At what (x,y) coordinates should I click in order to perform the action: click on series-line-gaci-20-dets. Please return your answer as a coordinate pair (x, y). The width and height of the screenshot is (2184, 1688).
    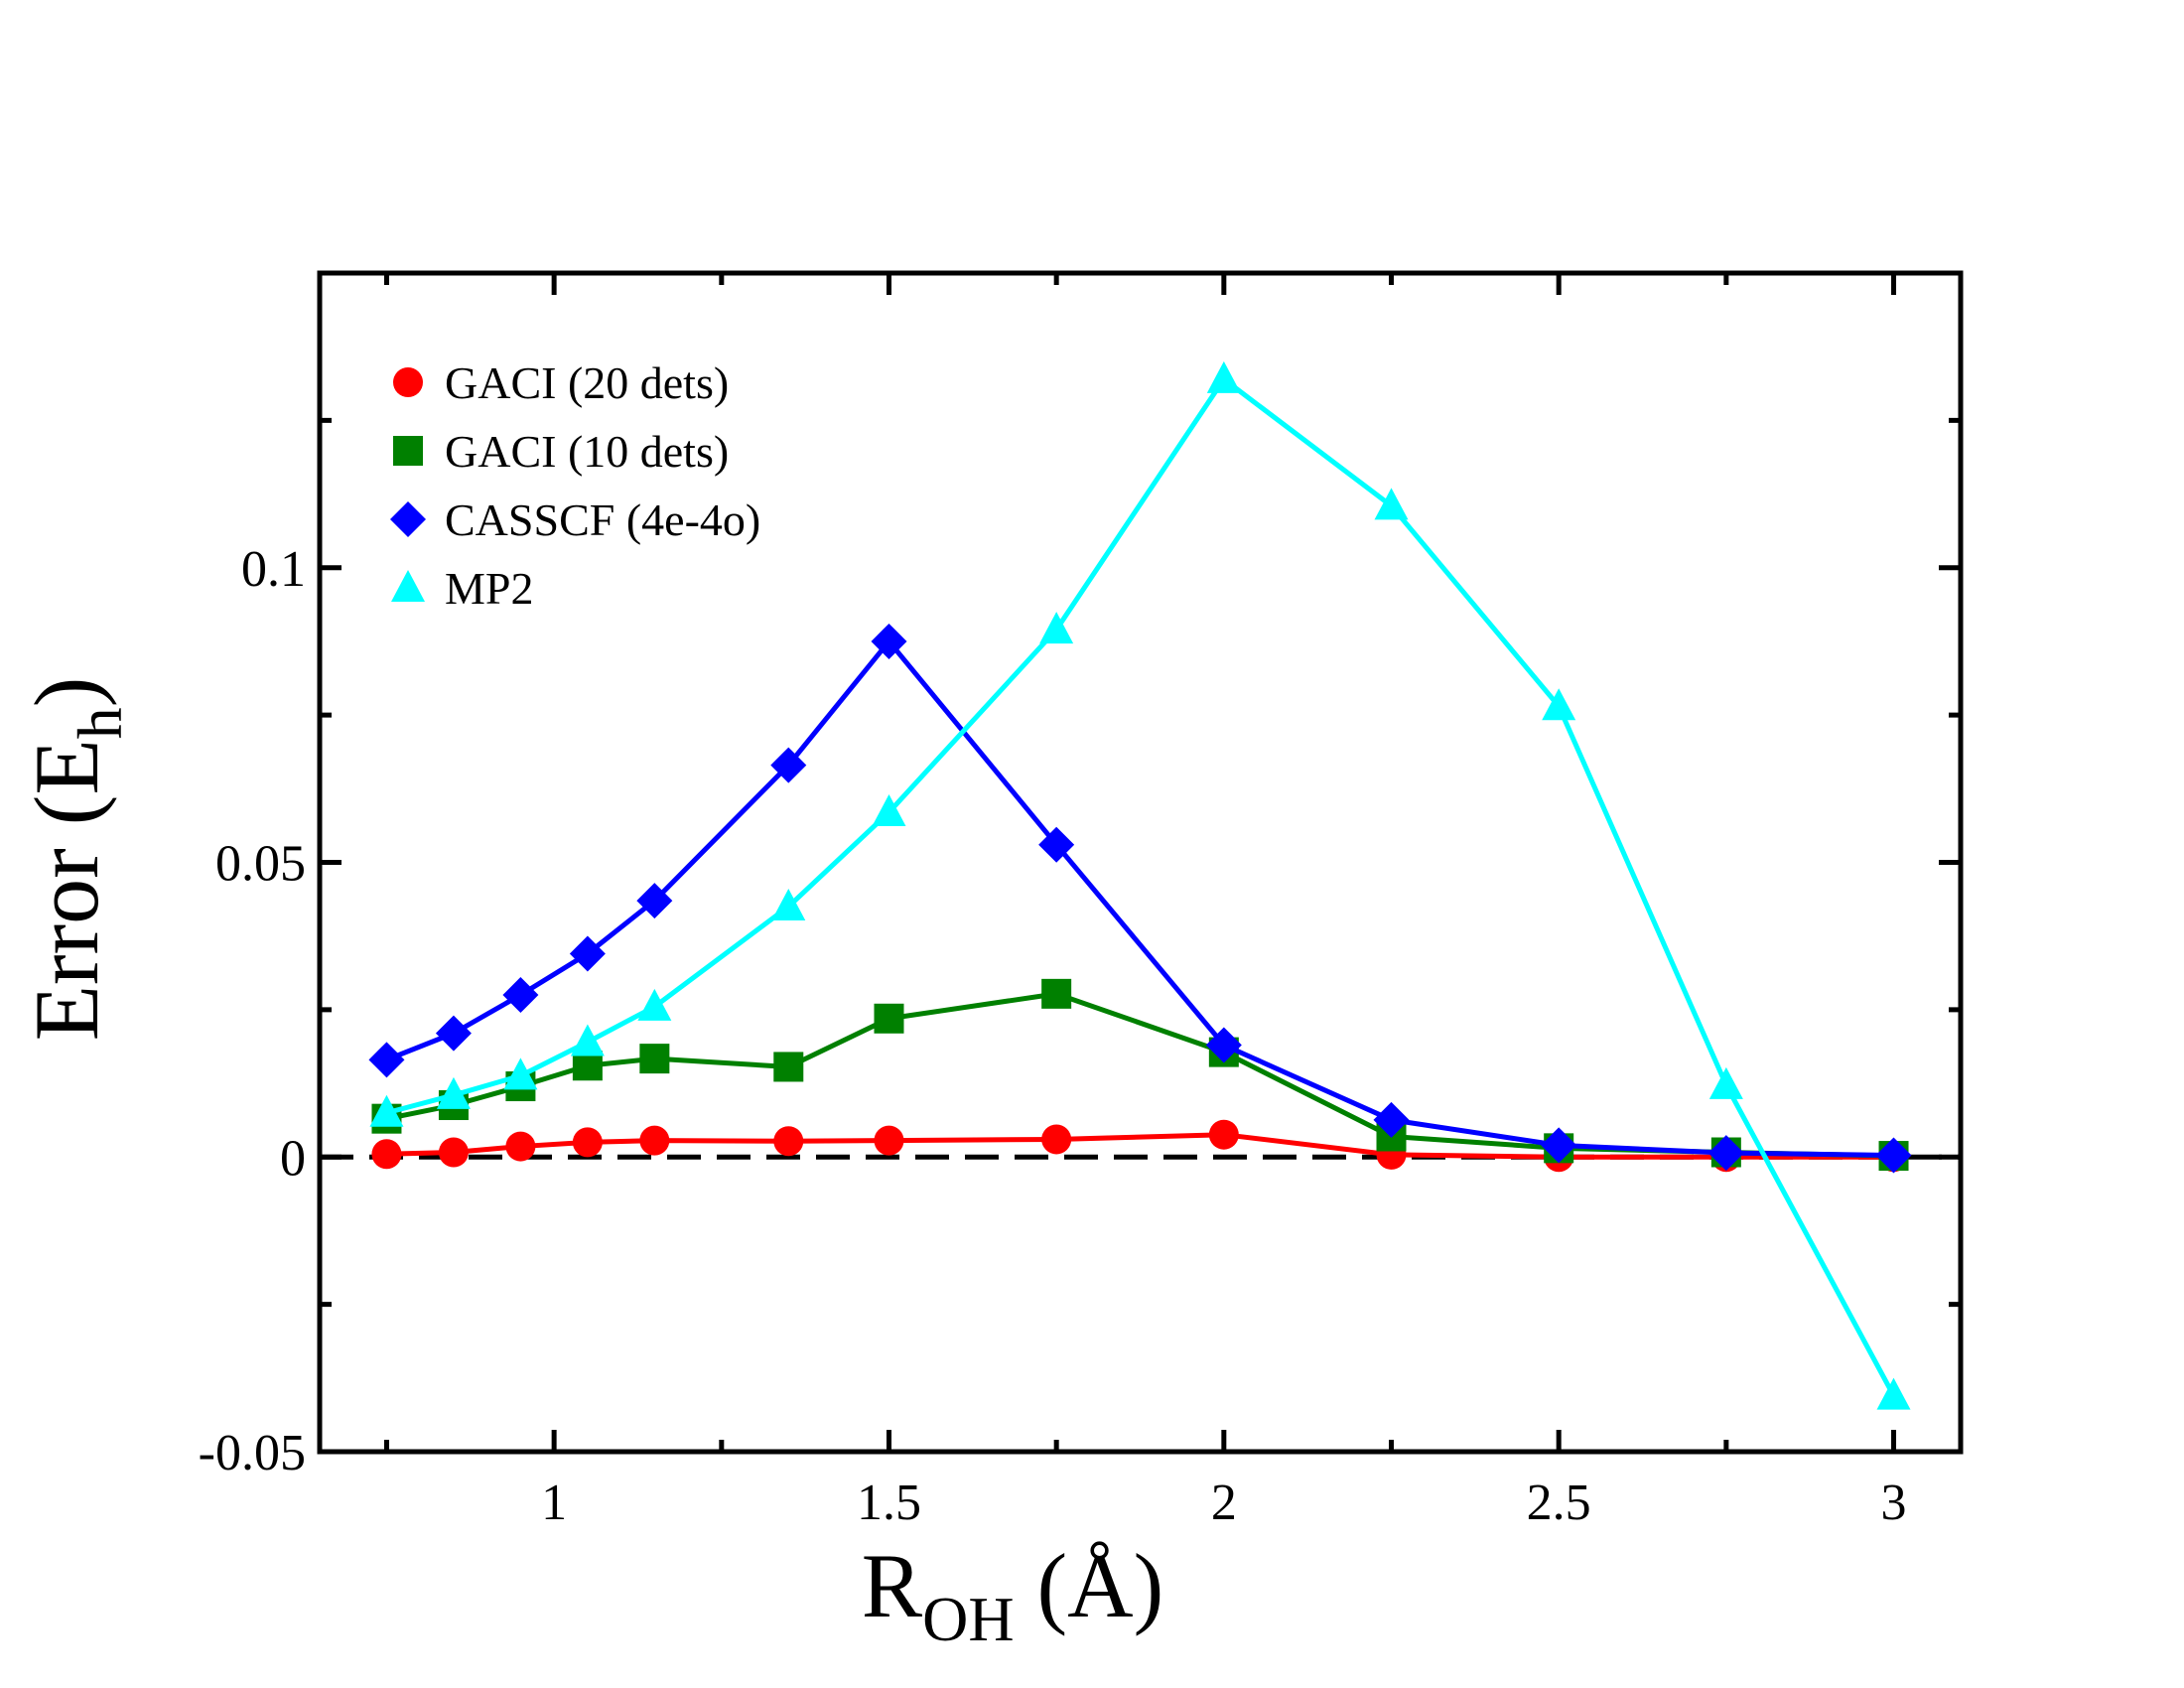
    Looking at the image, I should click on (1140, 1146).